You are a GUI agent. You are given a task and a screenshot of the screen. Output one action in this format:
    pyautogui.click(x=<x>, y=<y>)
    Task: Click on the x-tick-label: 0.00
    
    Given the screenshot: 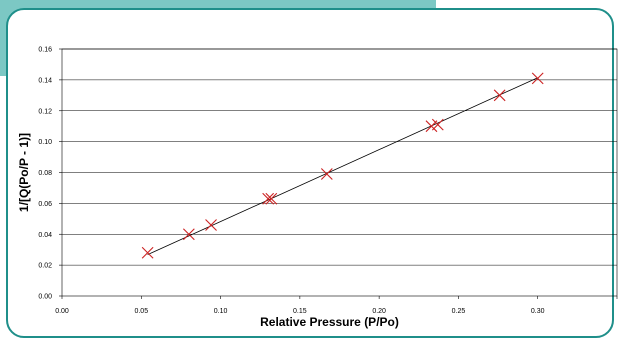 What is the action you would take?
    pyautogui.click(x=62, y=311)
    